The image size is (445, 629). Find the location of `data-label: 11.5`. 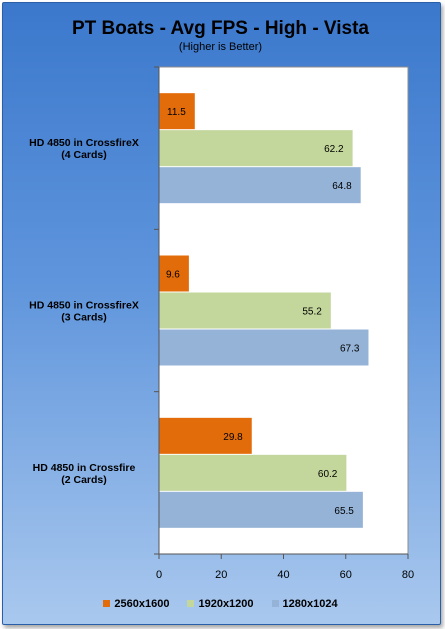

data-label: 11.5 is located at coordinates (176, 112).